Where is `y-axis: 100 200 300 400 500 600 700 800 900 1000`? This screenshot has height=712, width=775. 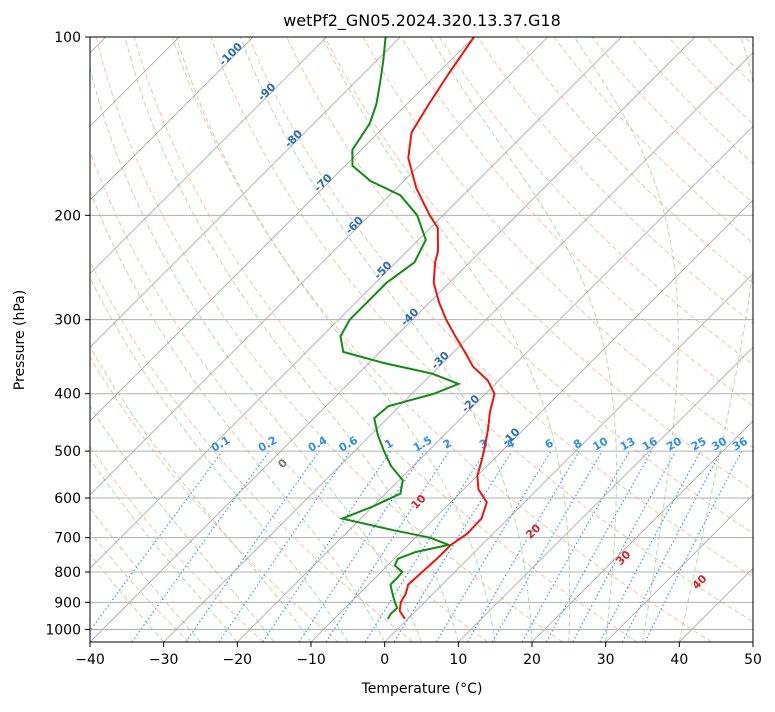 y-axis: 100 200 300 400 500 600 700 800 900 1000 is located at coordinates (67, 334).